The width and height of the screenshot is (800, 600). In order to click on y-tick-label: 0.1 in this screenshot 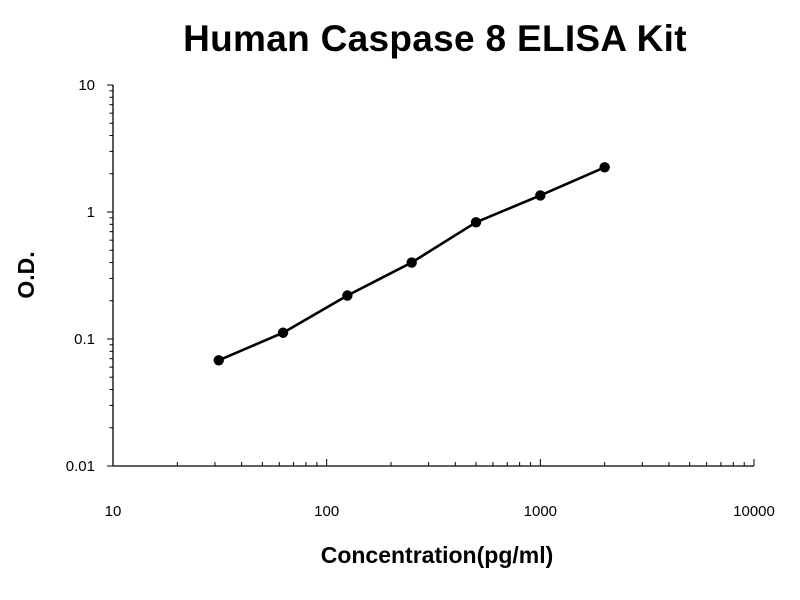, I will do `click(84, 339)`.